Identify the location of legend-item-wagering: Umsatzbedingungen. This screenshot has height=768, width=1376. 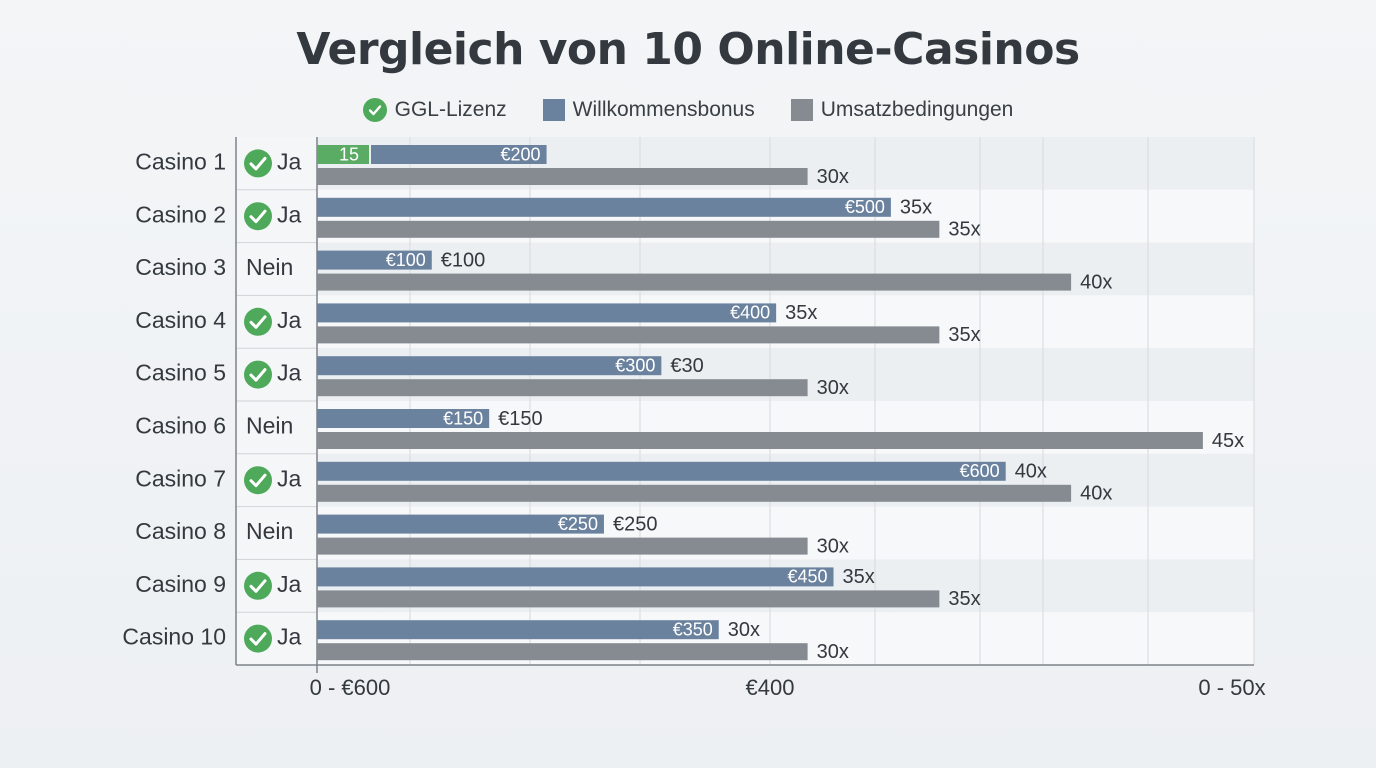
(902, 110).